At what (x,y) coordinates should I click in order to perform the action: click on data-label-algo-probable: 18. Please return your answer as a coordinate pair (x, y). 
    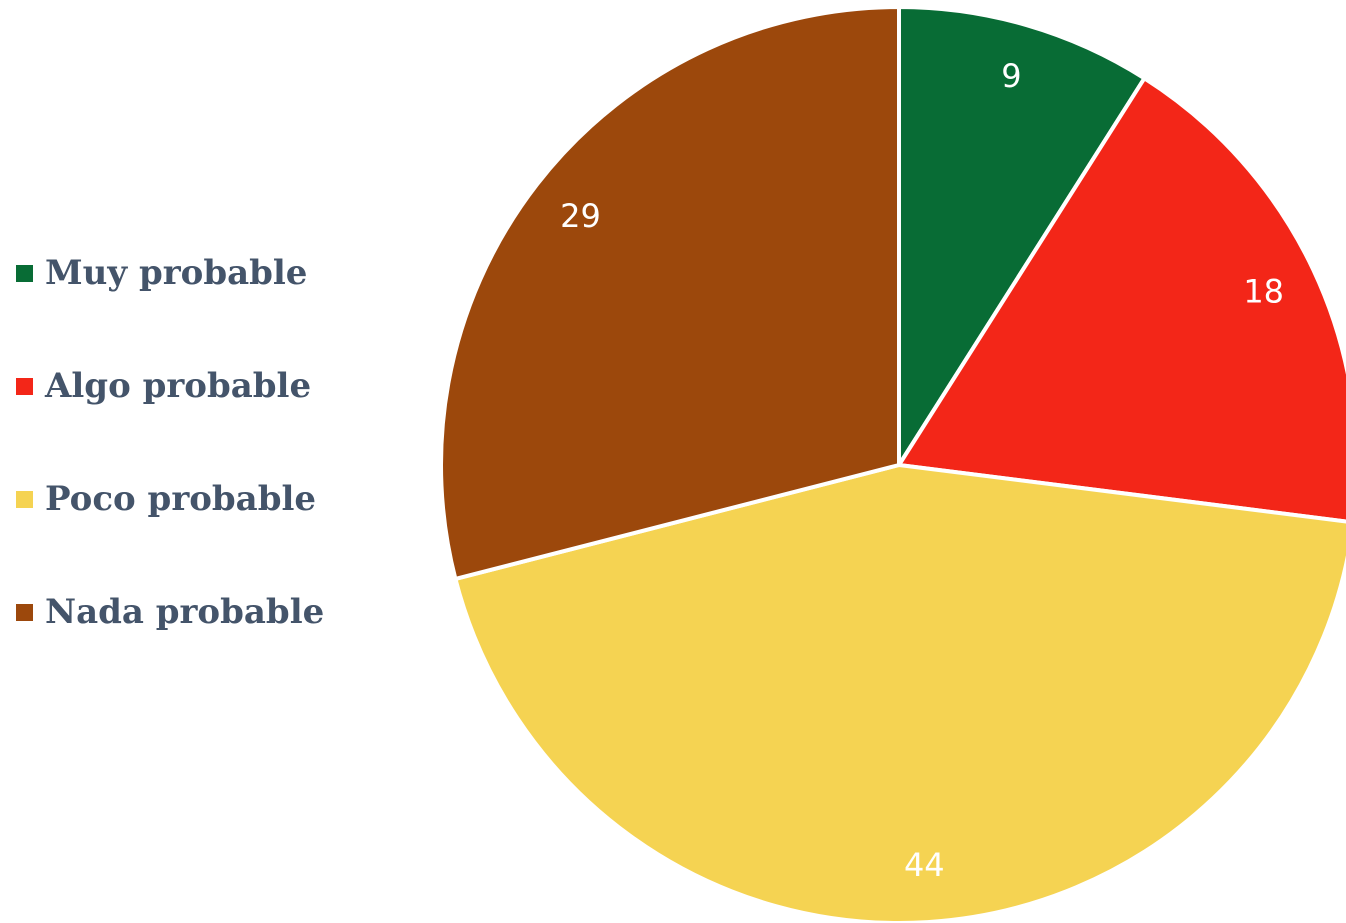
    Looking at the image, I should click on (1263, 291).